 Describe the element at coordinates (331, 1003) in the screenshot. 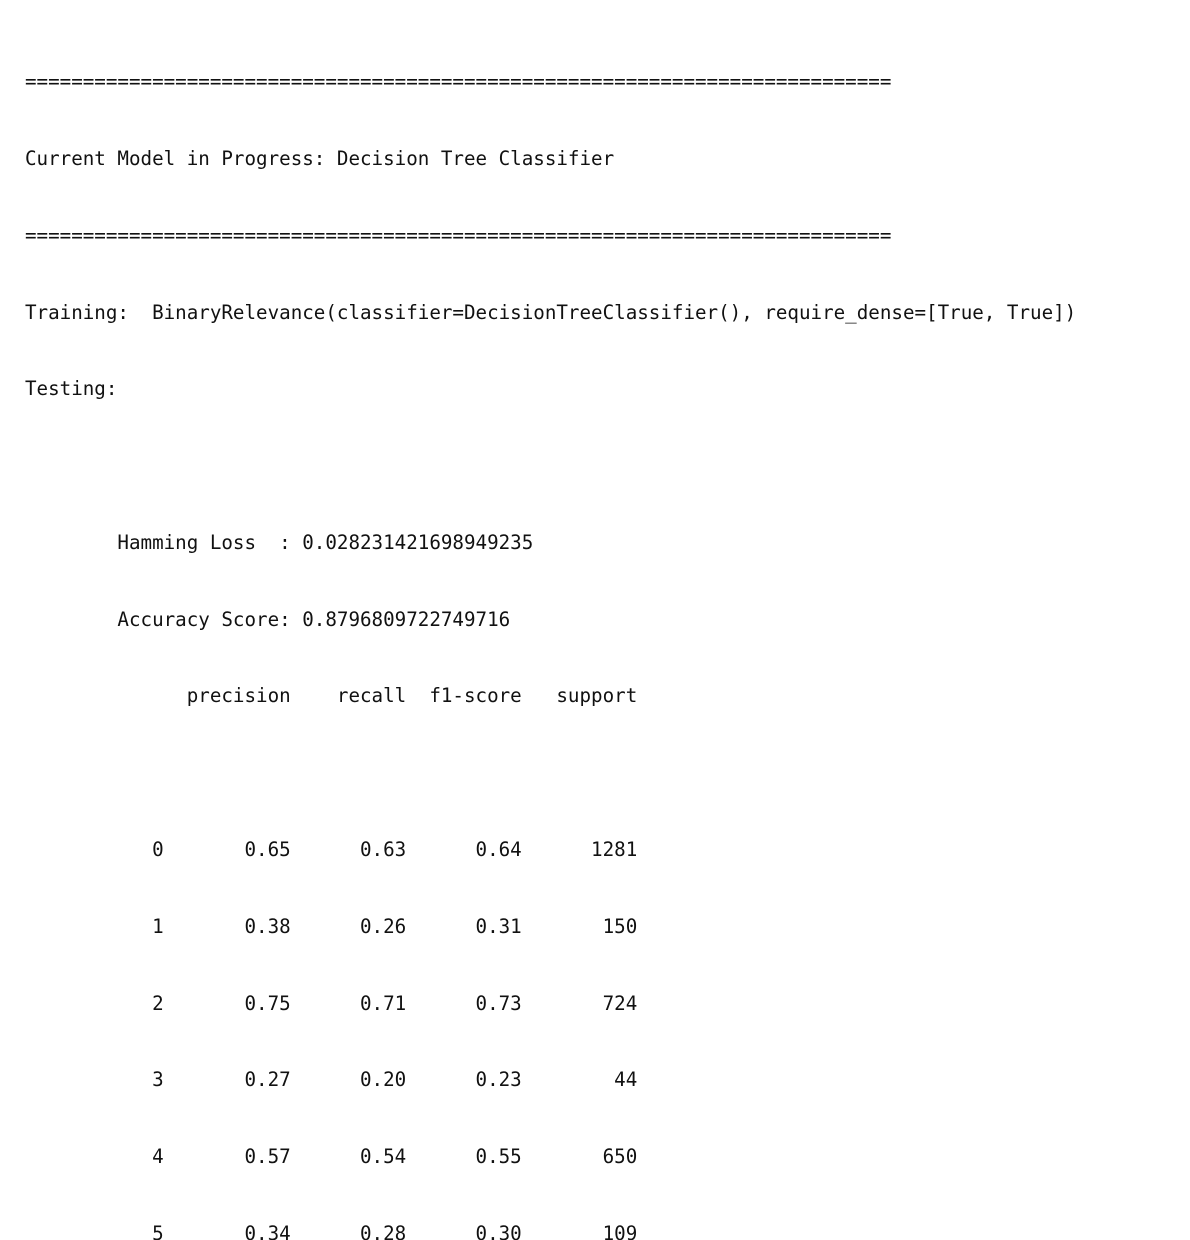

I see `report-row-class-2: 2 0.75 0.71 0.73 724` at that location.